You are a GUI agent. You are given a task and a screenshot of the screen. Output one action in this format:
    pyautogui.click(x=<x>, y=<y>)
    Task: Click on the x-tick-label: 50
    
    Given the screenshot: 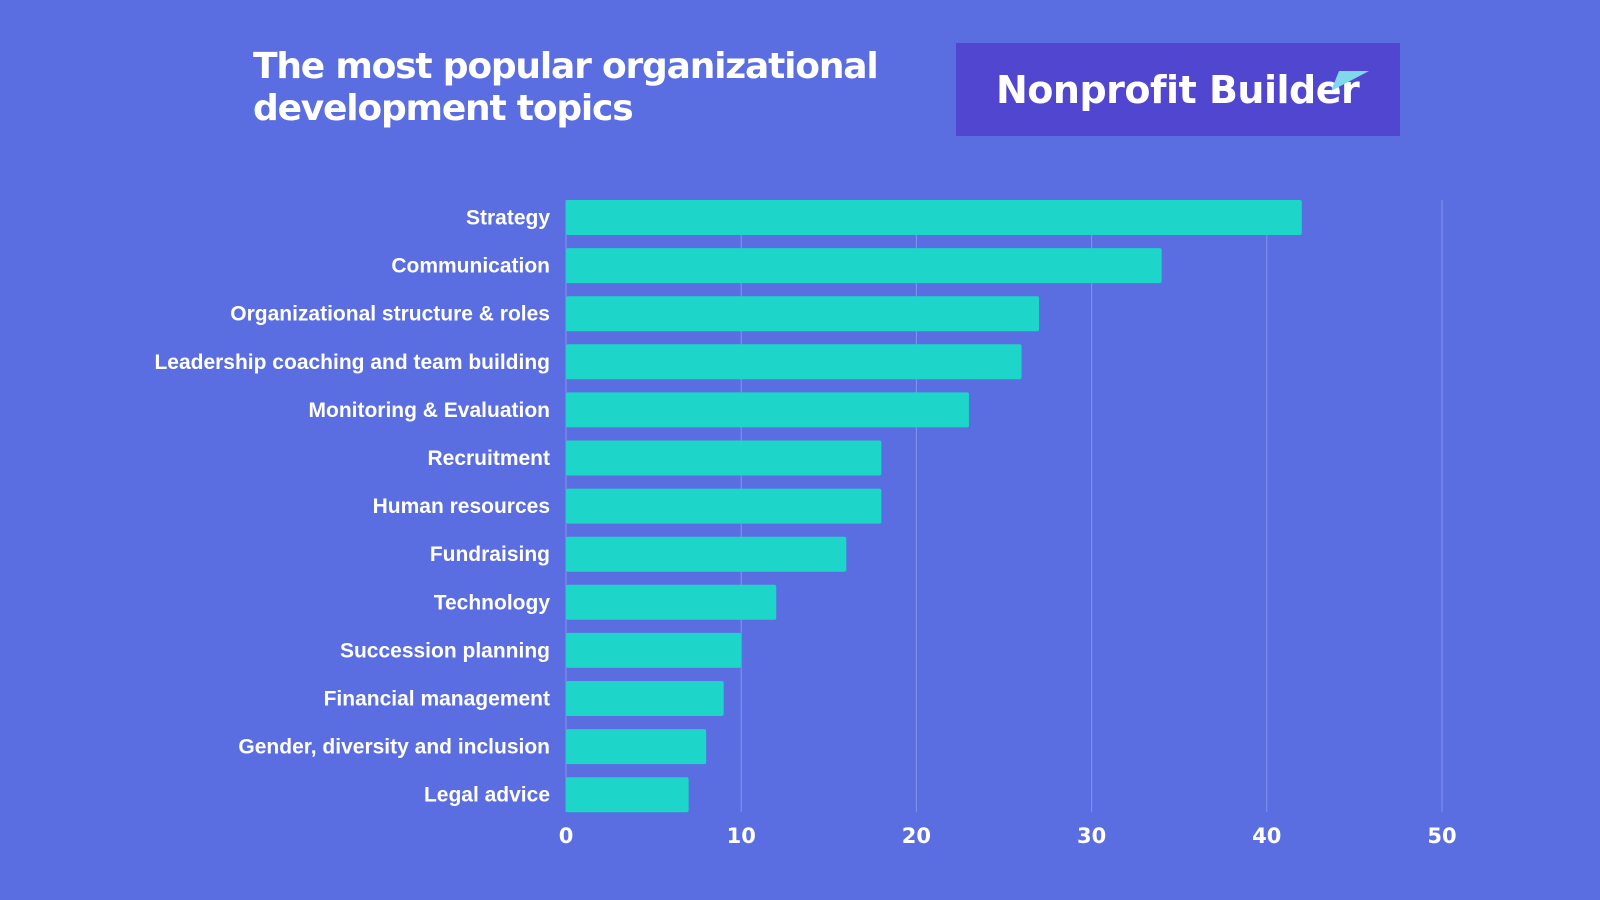 What is the action you would take?
    pyautogui.click(x=1441, y=836)
    